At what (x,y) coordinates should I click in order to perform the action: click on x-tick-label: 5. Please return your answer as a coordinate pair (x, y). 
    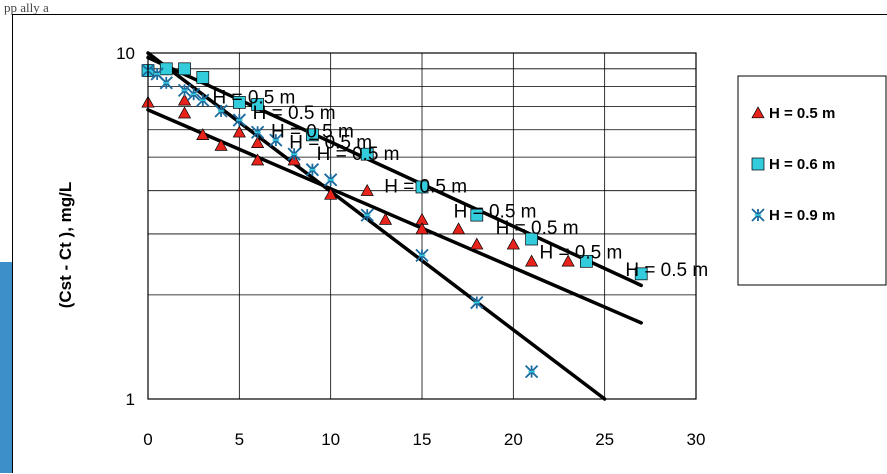
    Looking at the image, I should click on (239, 439).